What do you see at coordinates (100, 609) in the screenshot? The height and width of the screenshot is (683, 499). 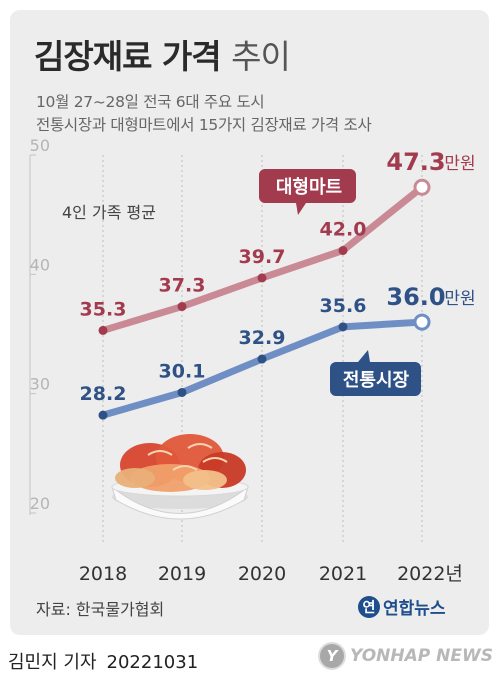 I see `source-note: 자료: 한국물가협회` at bounding box center [100, 609].